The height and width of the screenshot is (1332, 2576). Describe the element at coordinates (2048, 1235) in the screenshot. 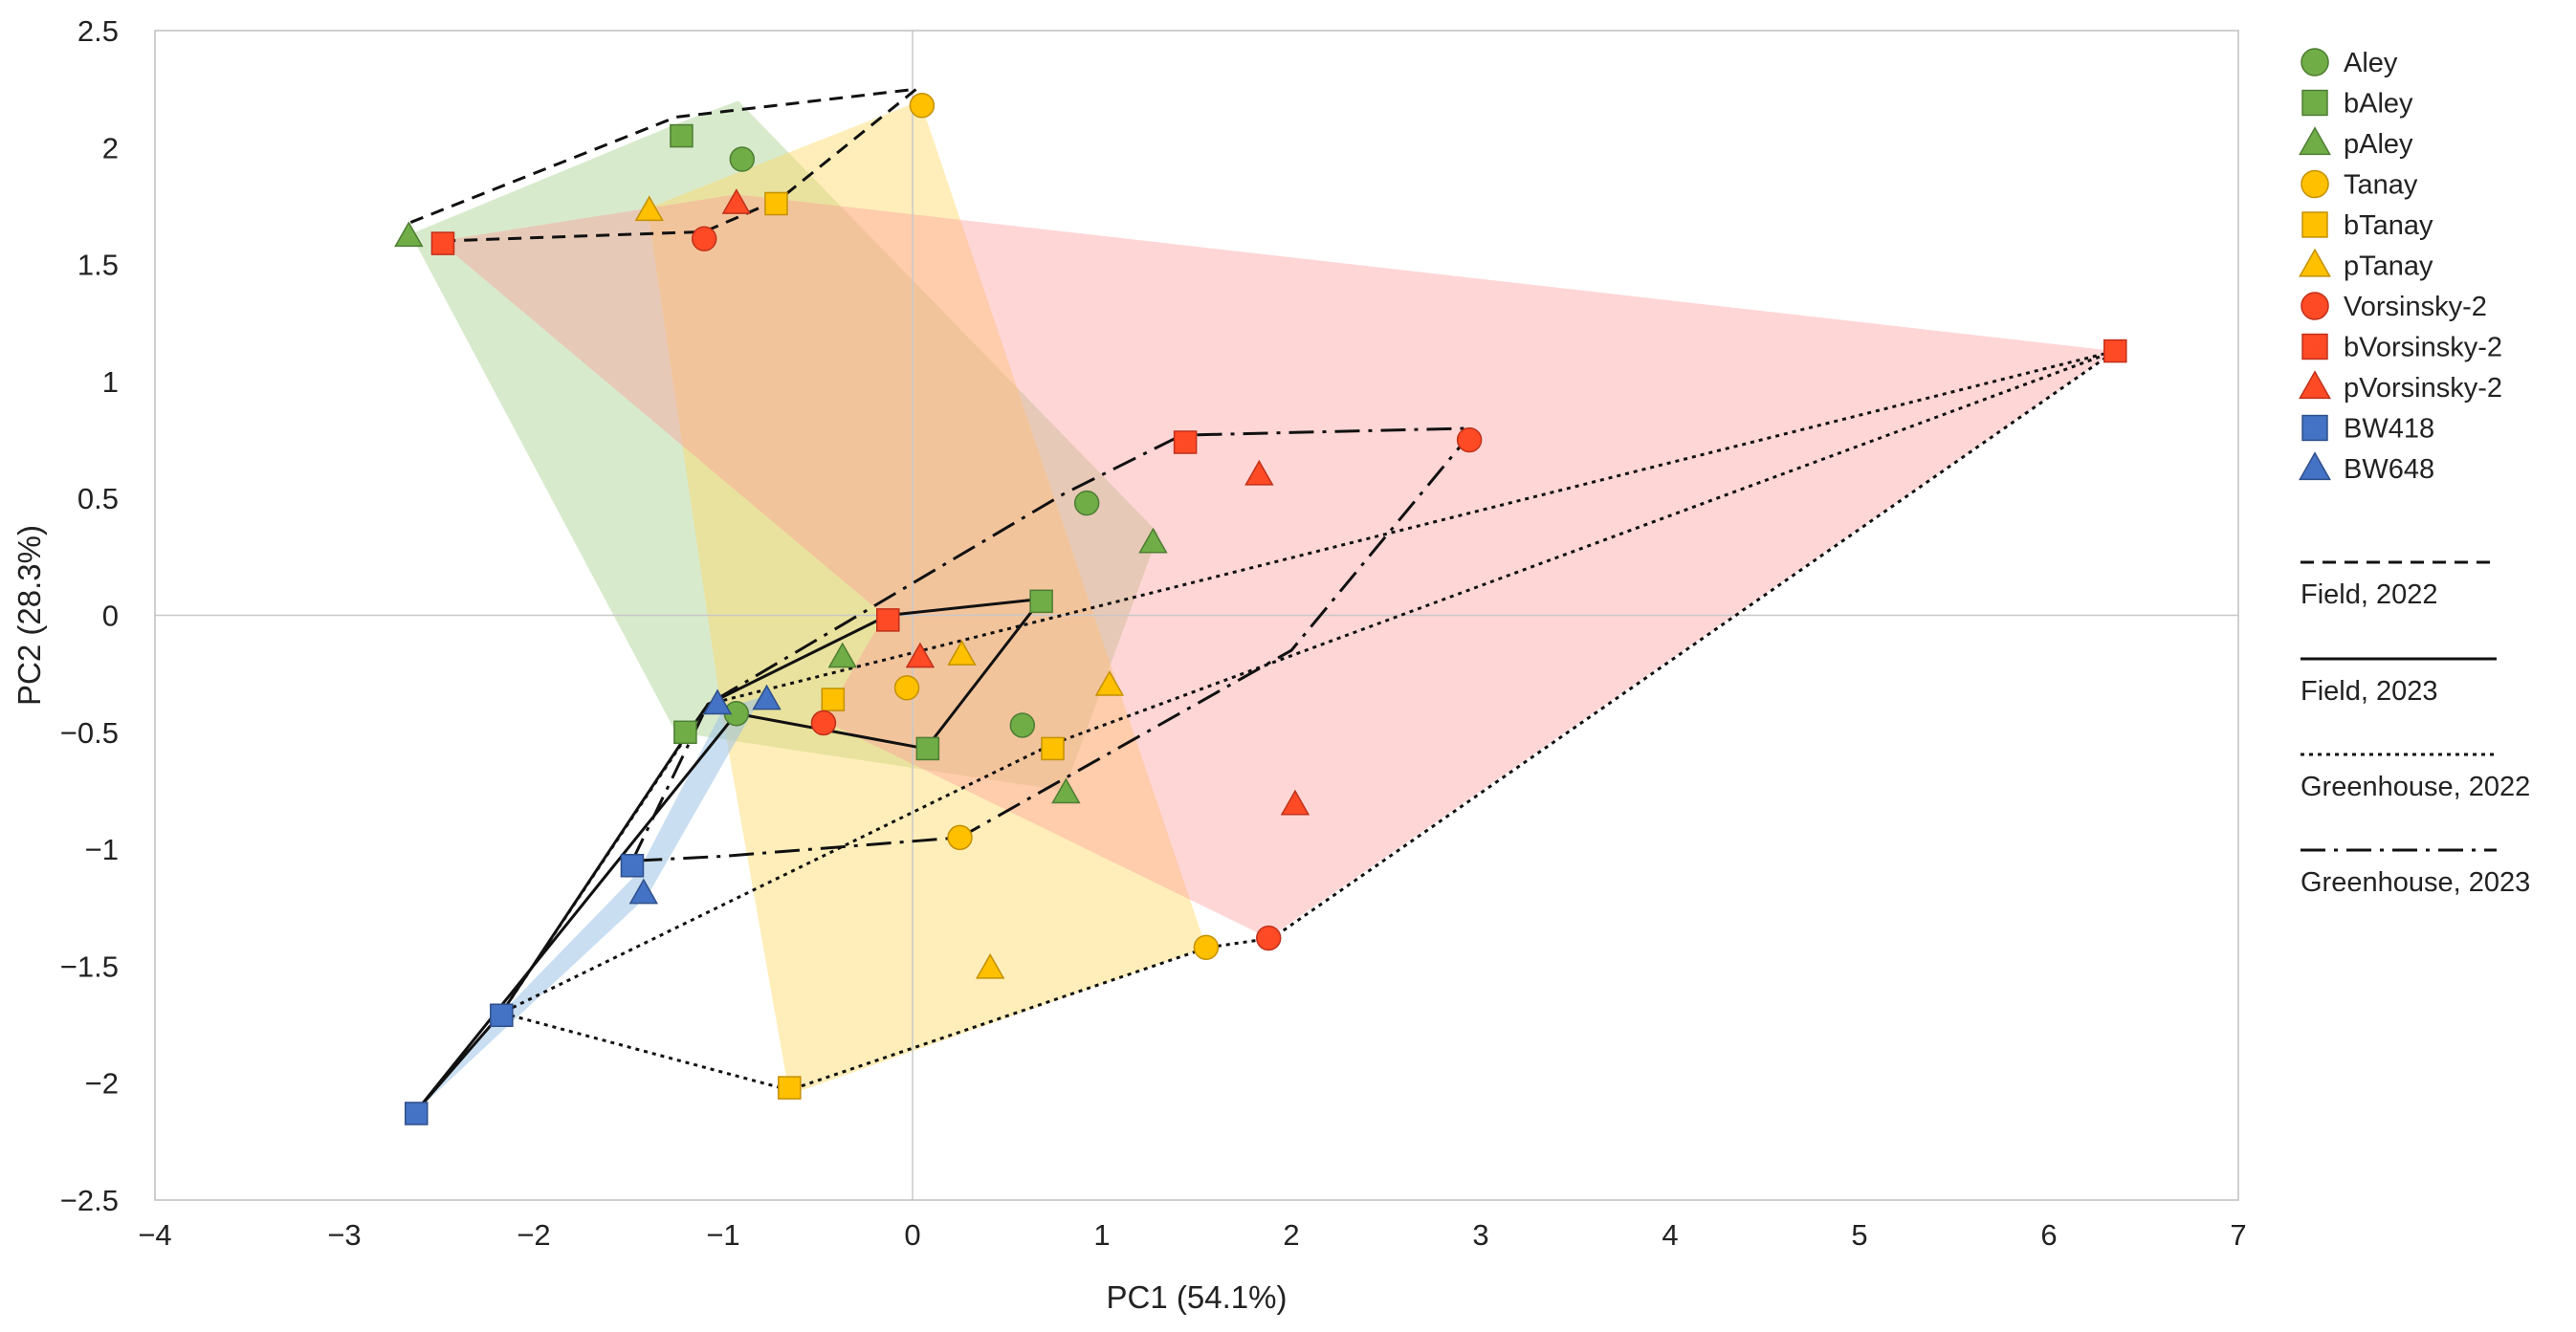

I see `x-tick-label: 6` at that location.